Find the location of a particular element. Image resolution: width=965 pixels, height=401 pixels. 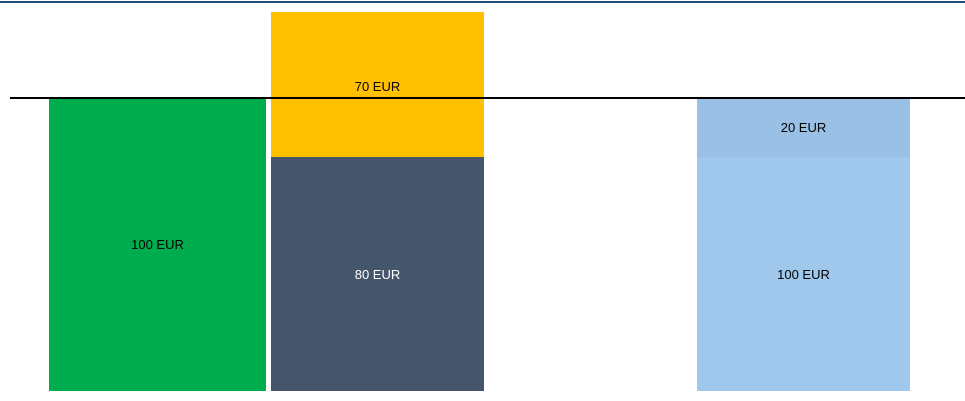

top-rule is located at coordinates (482, 2).